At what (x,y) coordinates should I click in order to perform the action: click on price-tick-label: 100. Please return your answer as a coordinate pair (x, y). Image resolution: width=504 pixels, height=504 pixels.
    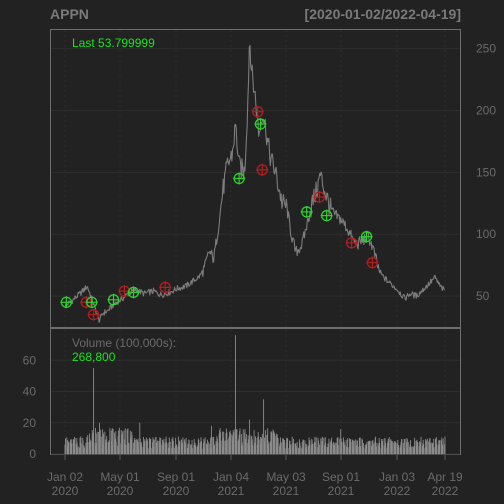
    Looking at the image, I should click on (486, 234).